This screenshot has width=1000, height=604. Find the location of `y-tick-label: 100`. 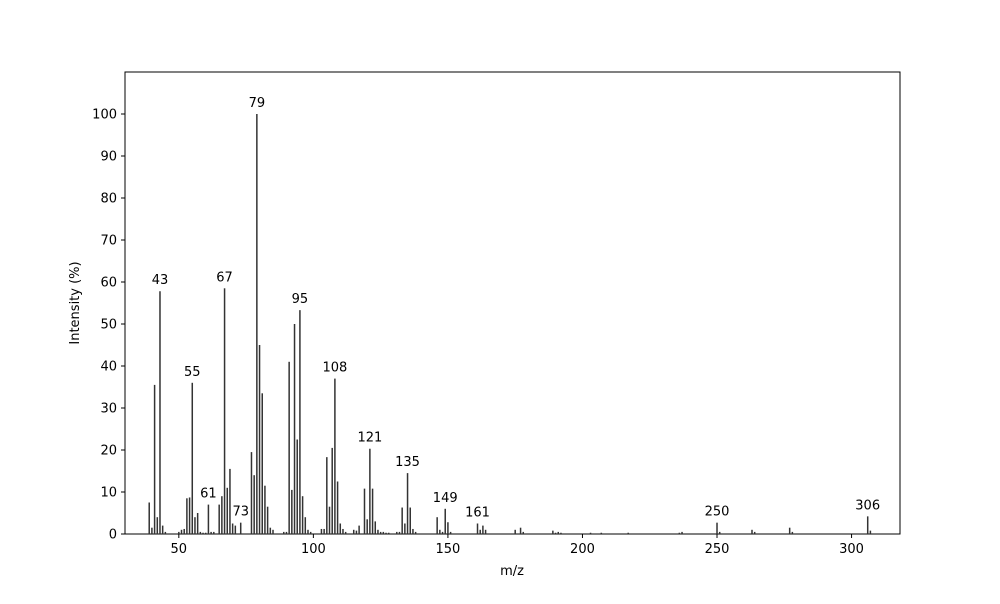

y-tick-label: 100 is located at coordinates (104, 115).